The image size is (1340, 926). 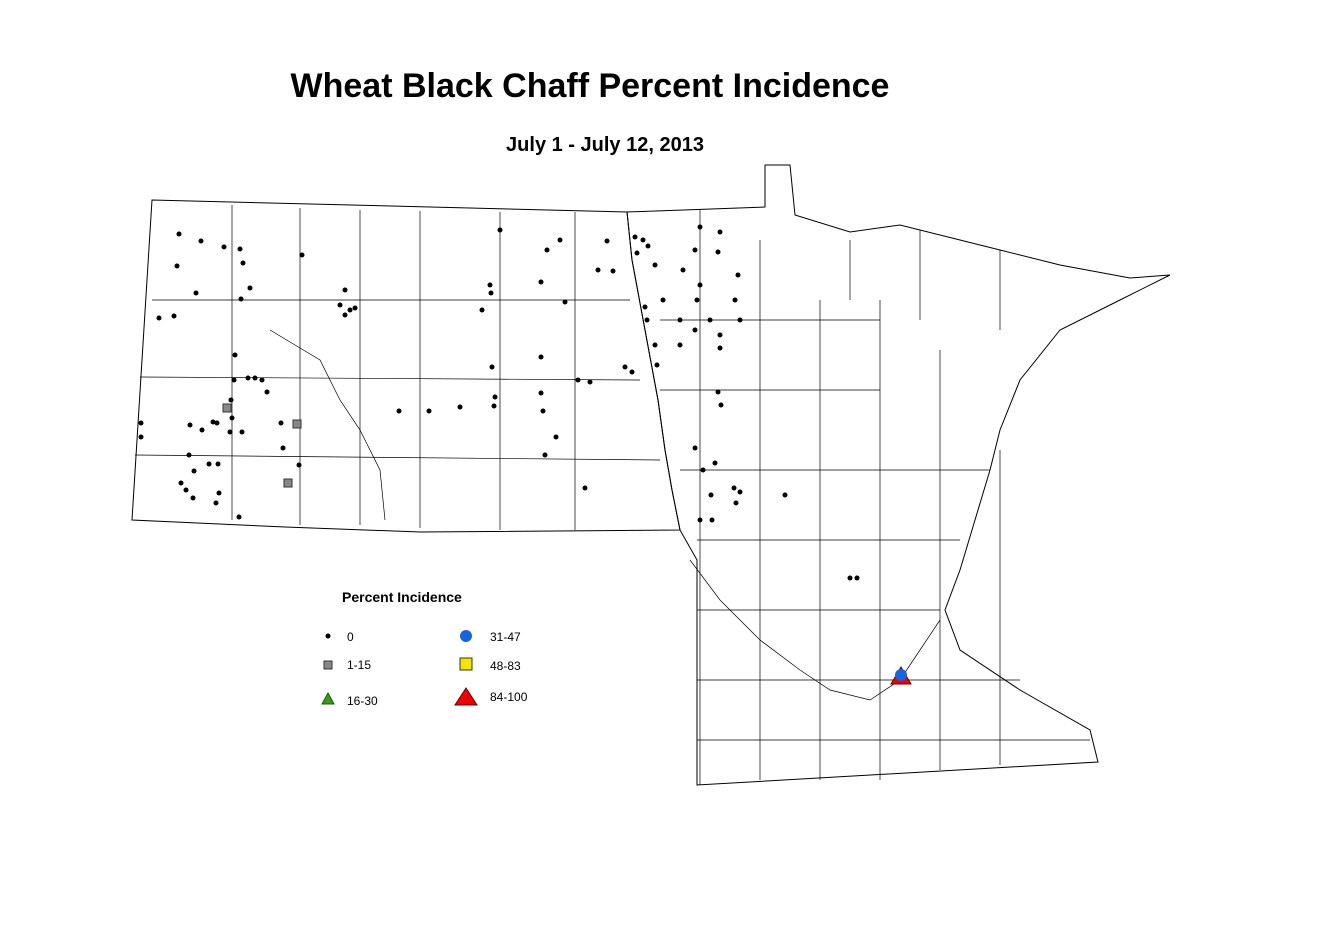 What do you see at coordinates (605, 145) in the screenshot?
I see `subtitle: July 1 - July 12, 2013` at bounding box center [605, 145].